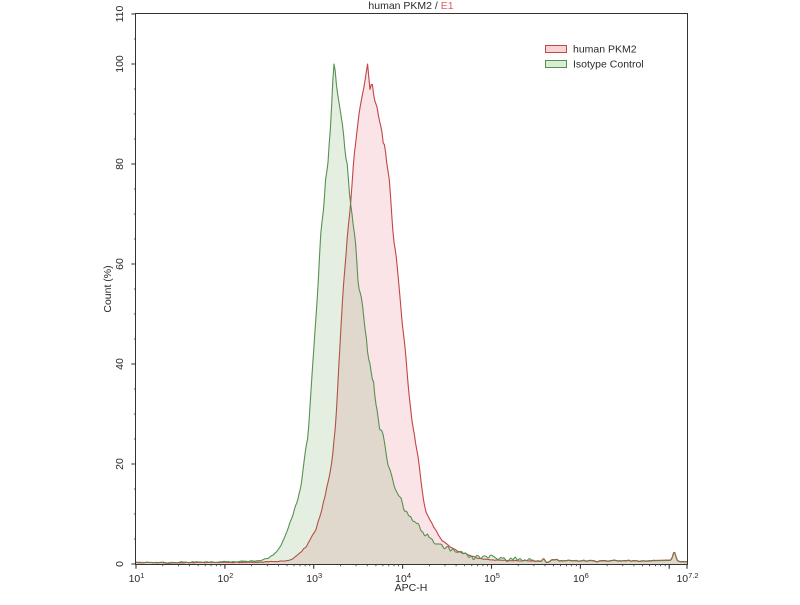 Image resolution: width=800 pixels, height=605 pixels. I want to click on svg-text: Count (%), so click(108, 288).